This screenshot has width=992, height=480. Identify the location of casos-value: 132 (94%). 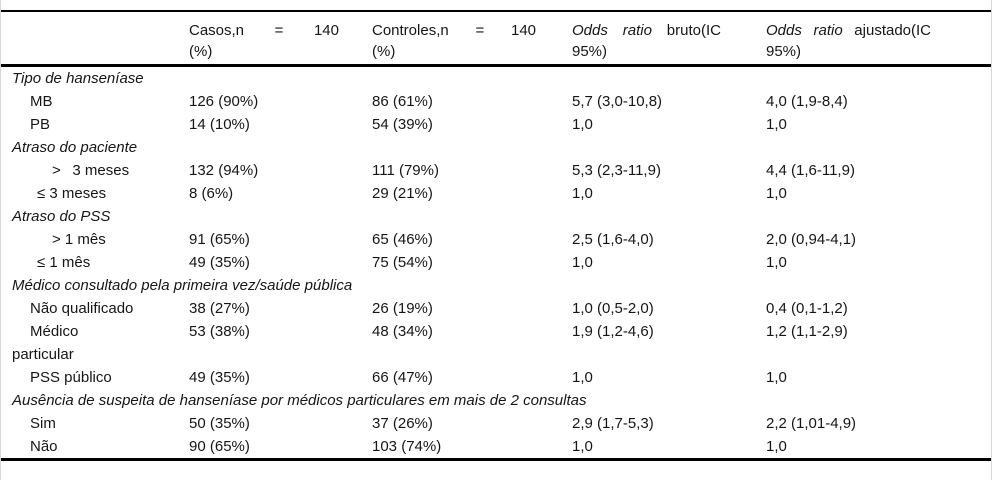
(224, 170).